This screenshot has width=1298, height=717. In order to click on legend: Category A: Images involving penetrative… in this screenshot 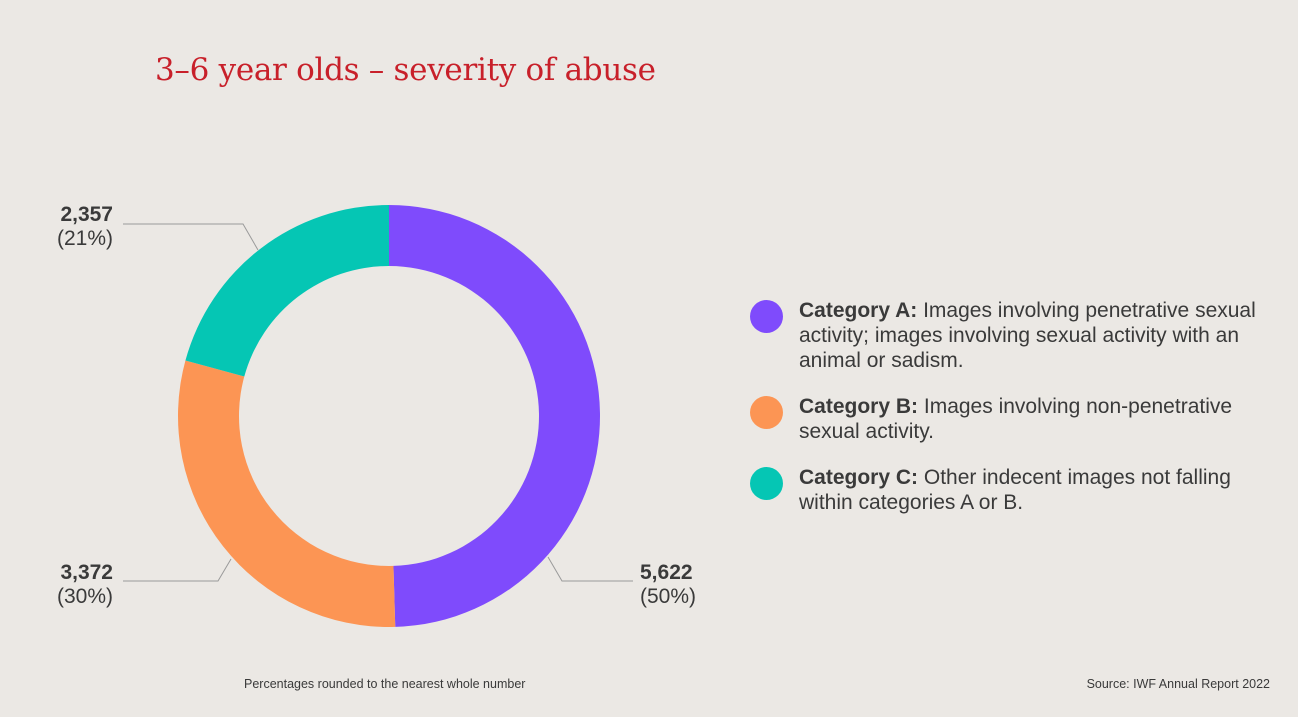, I will do `click(1010, 417)`.